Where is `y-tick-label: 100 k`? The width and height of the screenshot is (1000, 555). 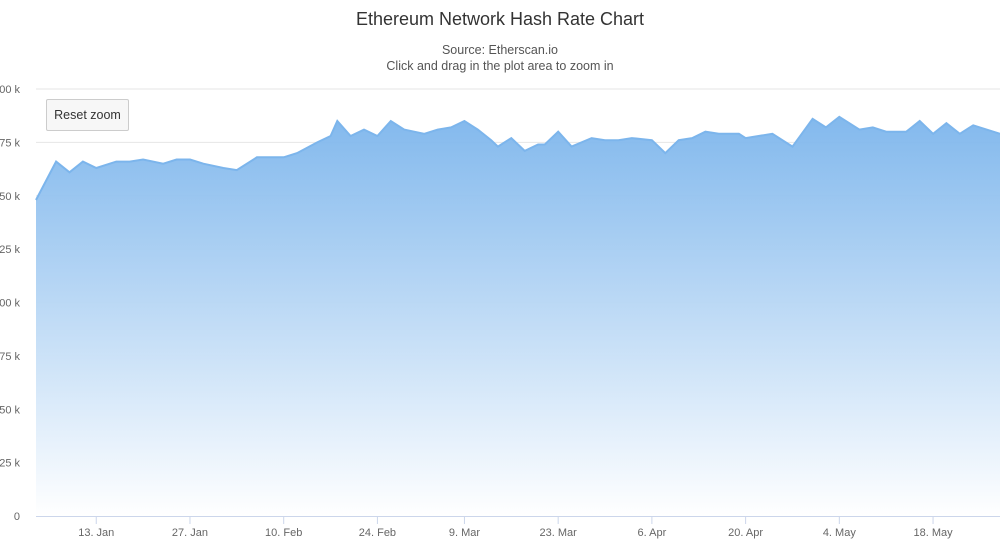
y-tick-label: 100 k is located at coordinates (10, 304).